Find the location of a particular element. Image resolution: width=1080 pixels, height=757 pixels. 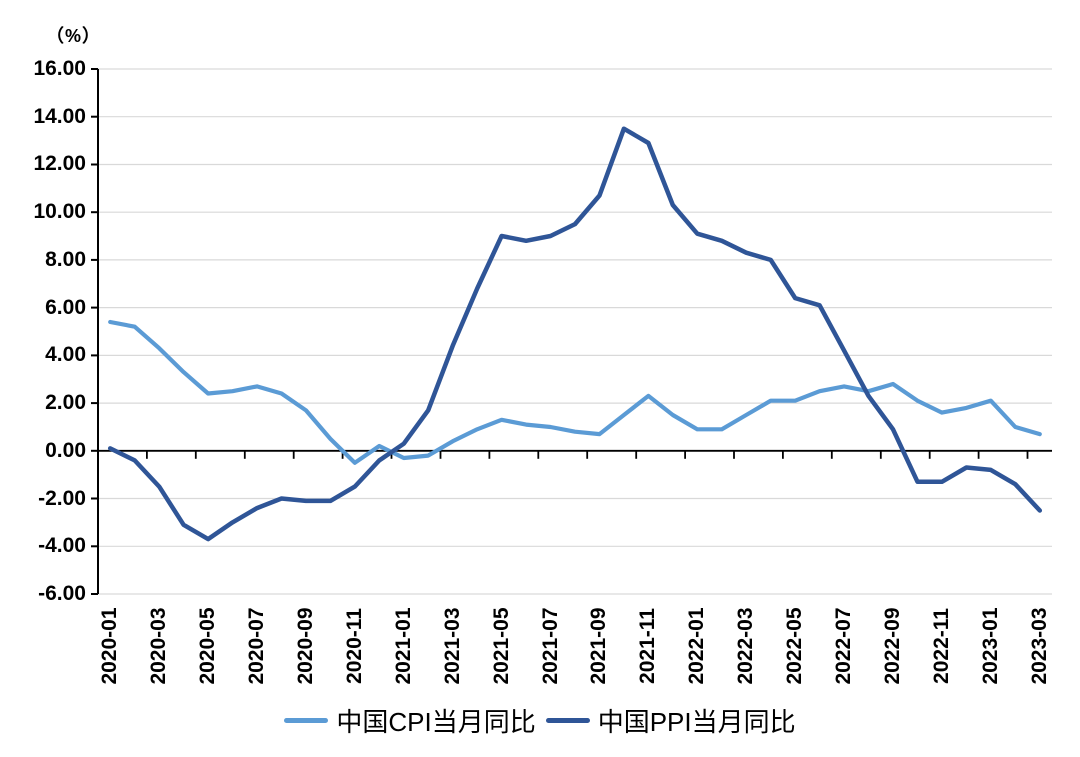

y-tick-label: 14.00 is located at coordinates (59, 116).